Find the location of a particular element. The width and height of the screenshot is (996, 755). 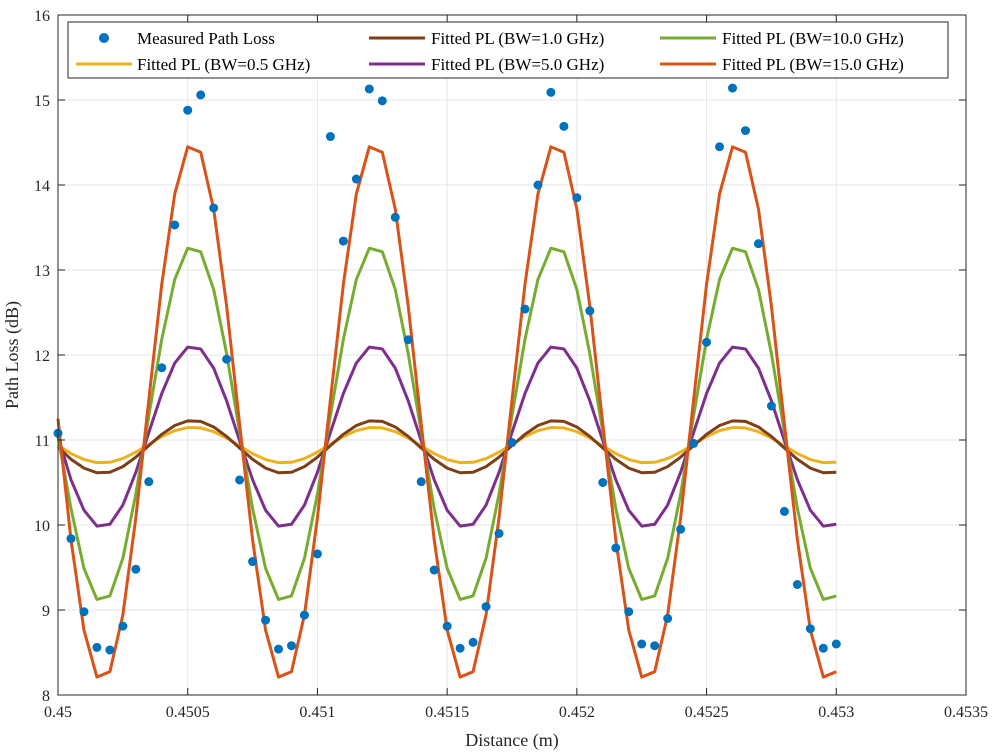

series-line-fitted-pl-bw-0-5-ghz- is located at coordinates (447, 445).